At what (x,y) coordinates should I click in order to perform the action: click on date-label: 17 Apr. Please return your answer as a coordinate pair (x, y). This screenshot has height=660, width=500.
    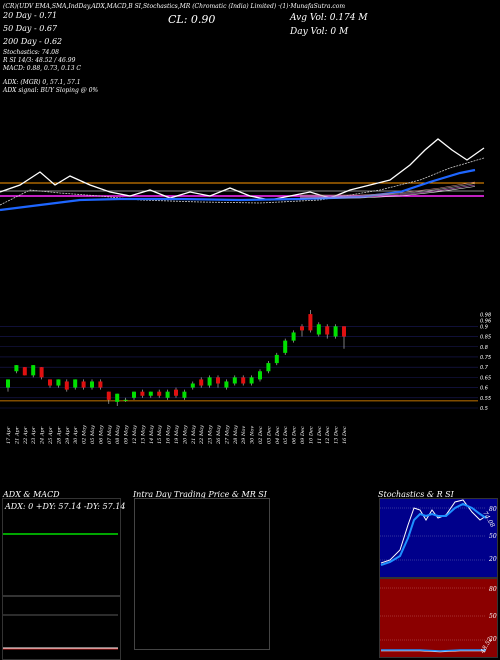
    Looking at the image, I should click on (9, 435).